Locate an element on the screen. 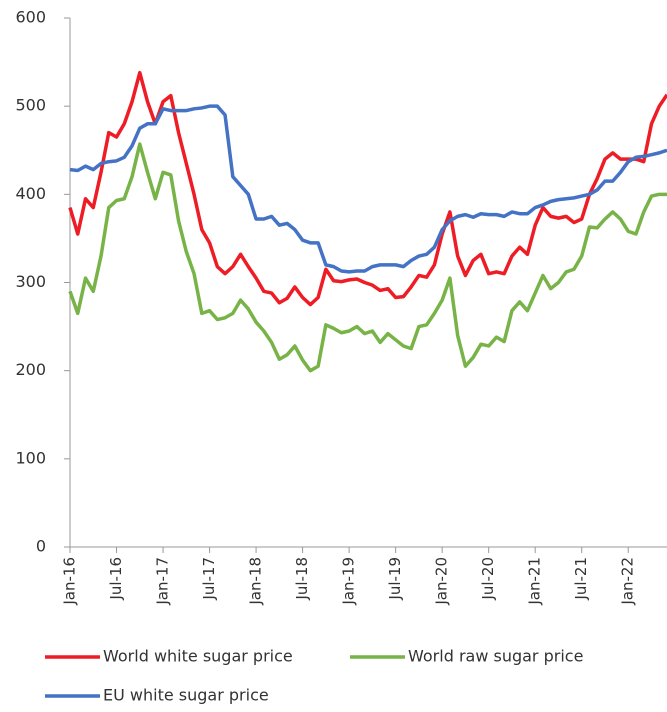  x-tick-label: Jul-18 is located at coordinates (302, 579).